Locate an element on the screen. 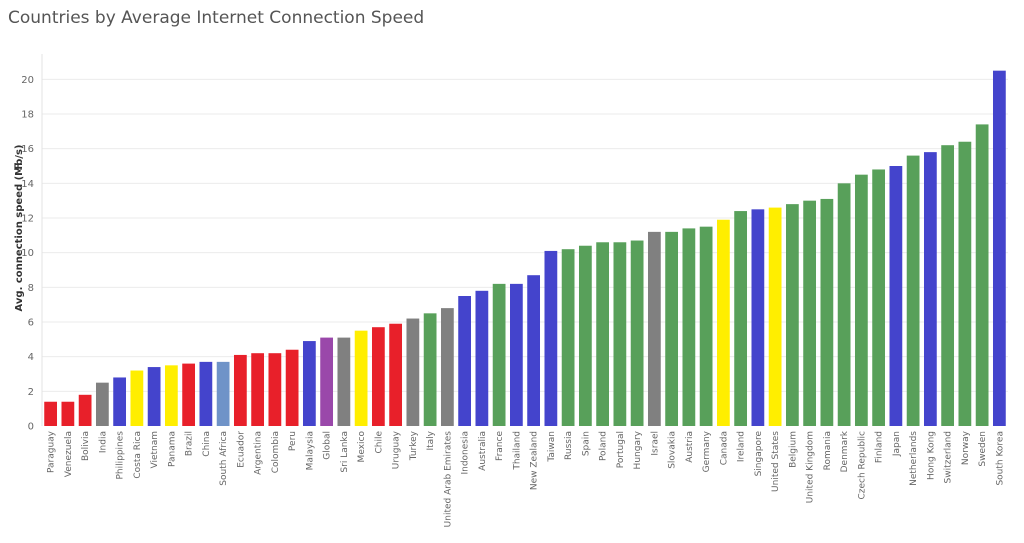  x-tick-label: New Zealand is located at coordinates (535, 460).